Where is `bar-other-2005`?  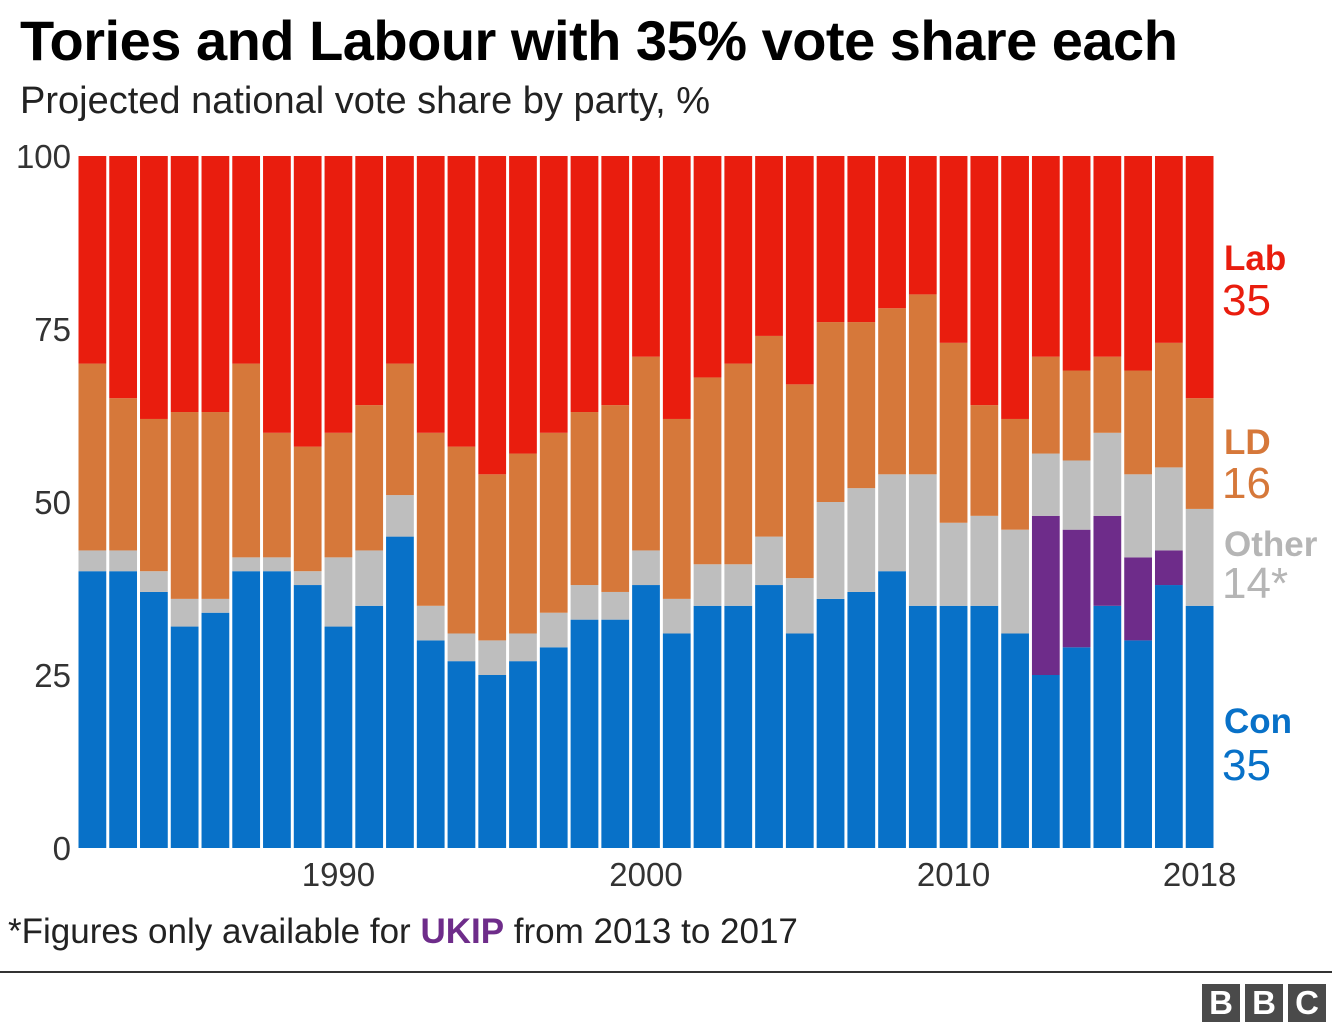
bar-other-2005 is located at coordinates (799, 606).